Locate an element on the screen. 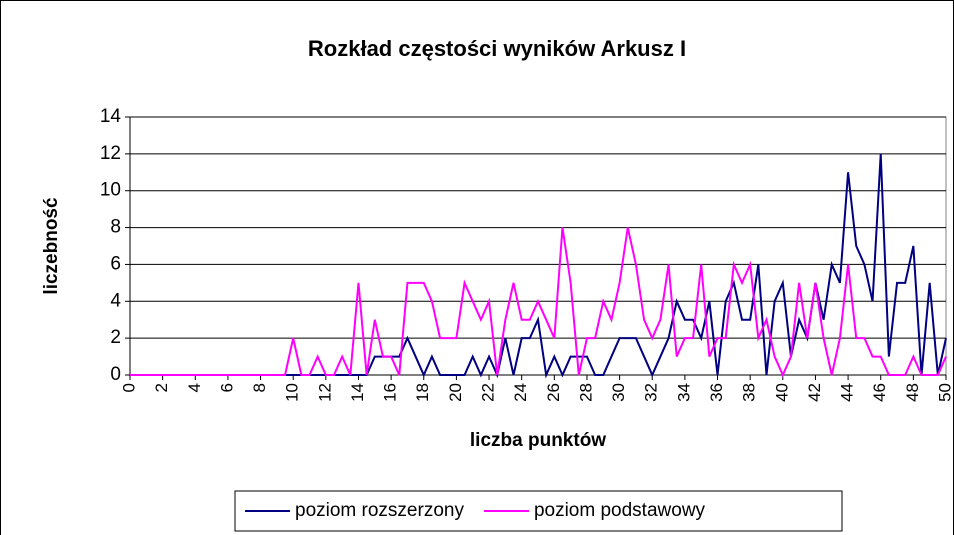  y-tick-label: 8 is located at coordinates (115, 227).